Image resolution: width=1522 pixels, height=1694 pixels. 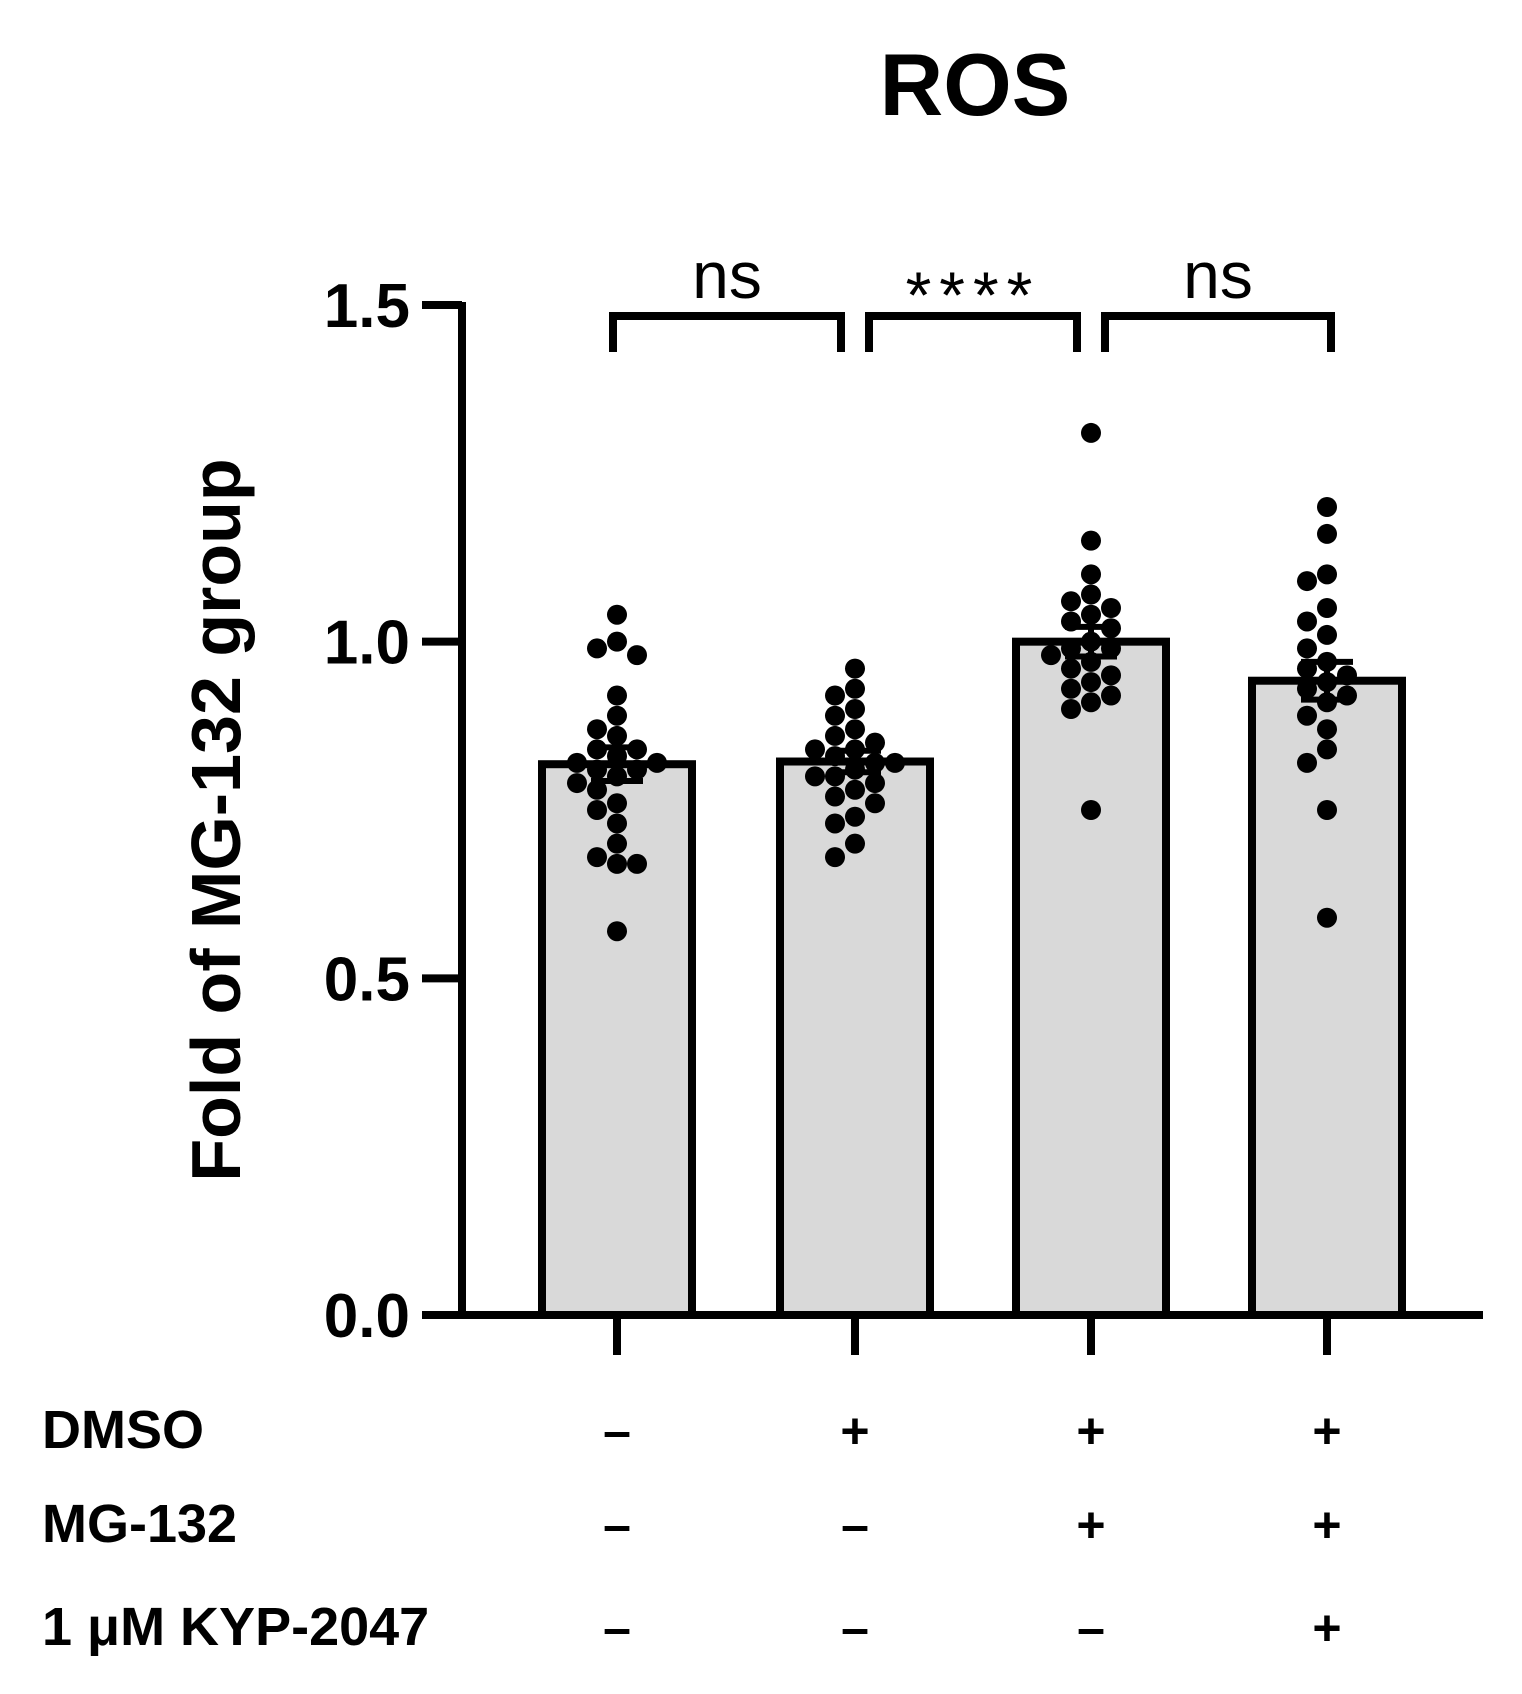 I want to click on y-axis-label: Fold of MG-132 group, so click(x=216, y=819).